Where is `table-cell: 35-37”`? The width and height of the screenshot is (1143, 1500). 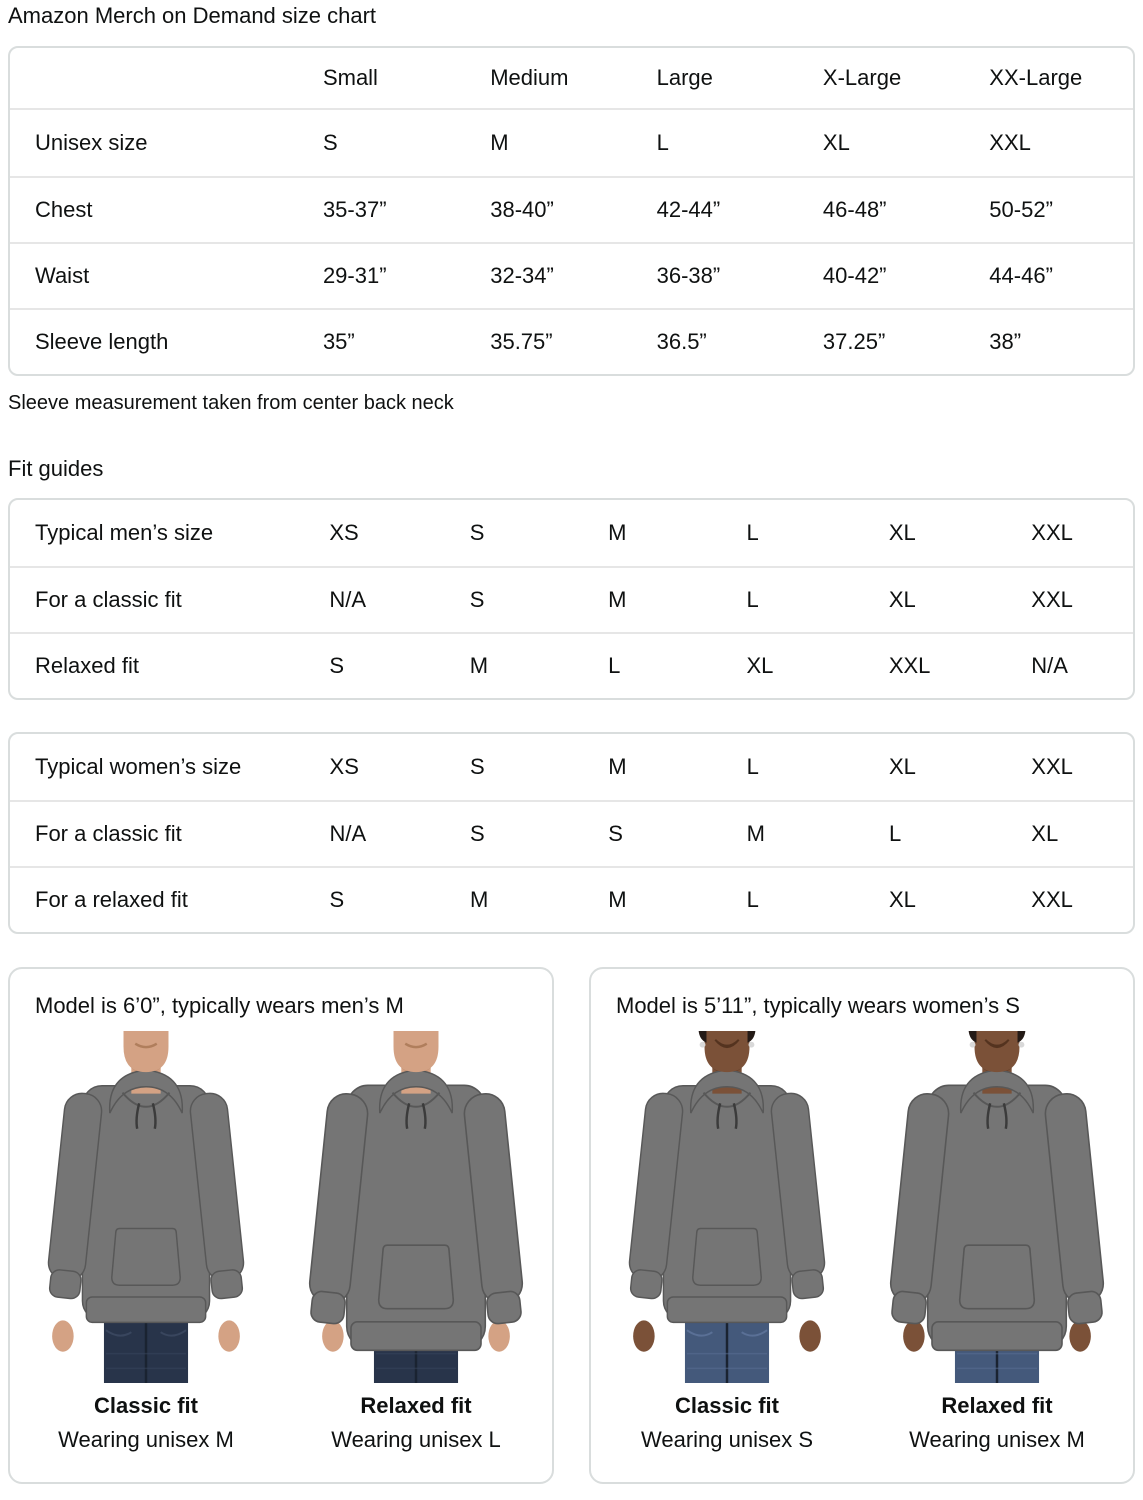
table-cell: 35-37” is located at coordinates (406, 209).